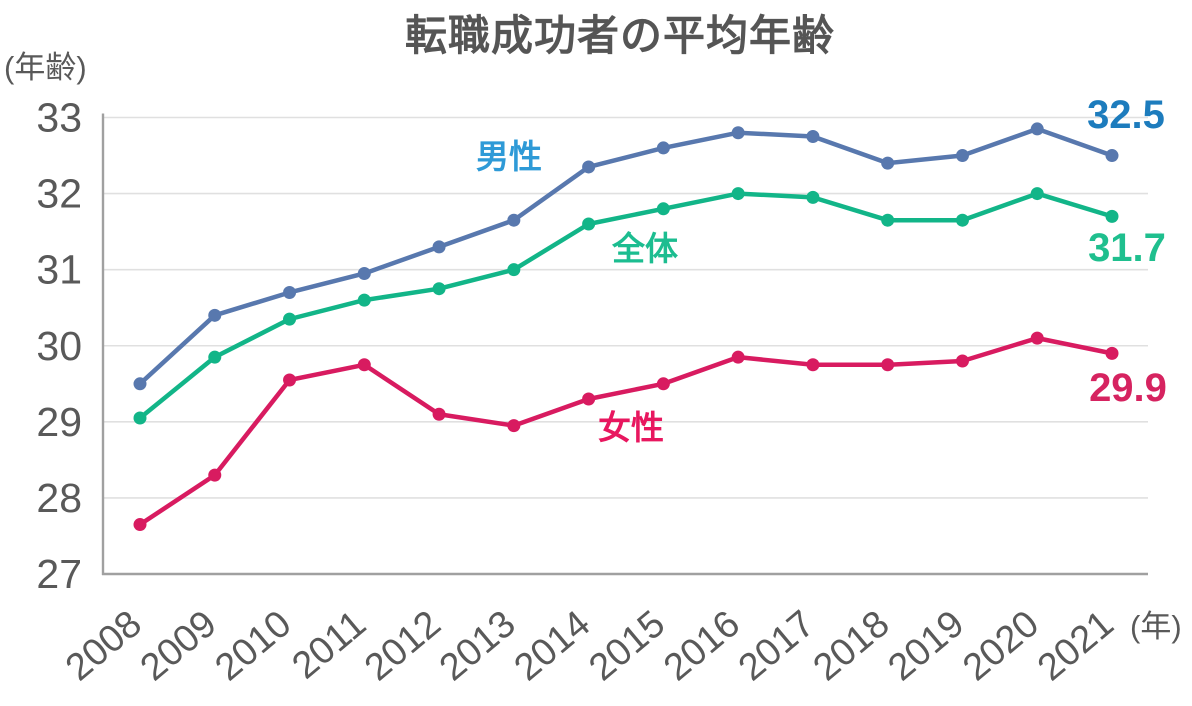  Describe the element at coordinates (702, 646) in the screenshot. I see `x-tick-label-2016: 2016` at that location.